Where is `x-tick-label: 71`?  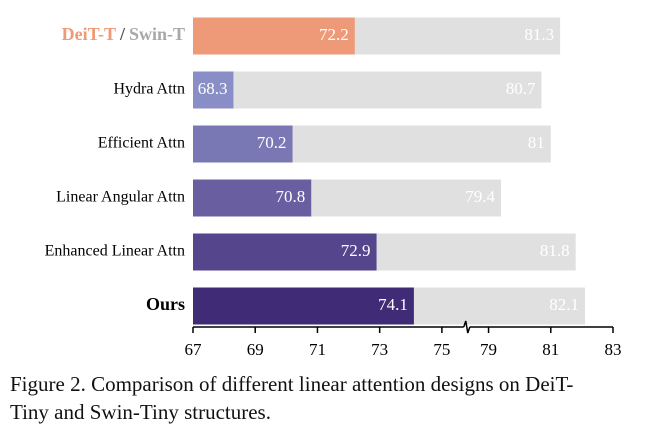
x-tick-label: 71 is located at coordinates (317, 349).